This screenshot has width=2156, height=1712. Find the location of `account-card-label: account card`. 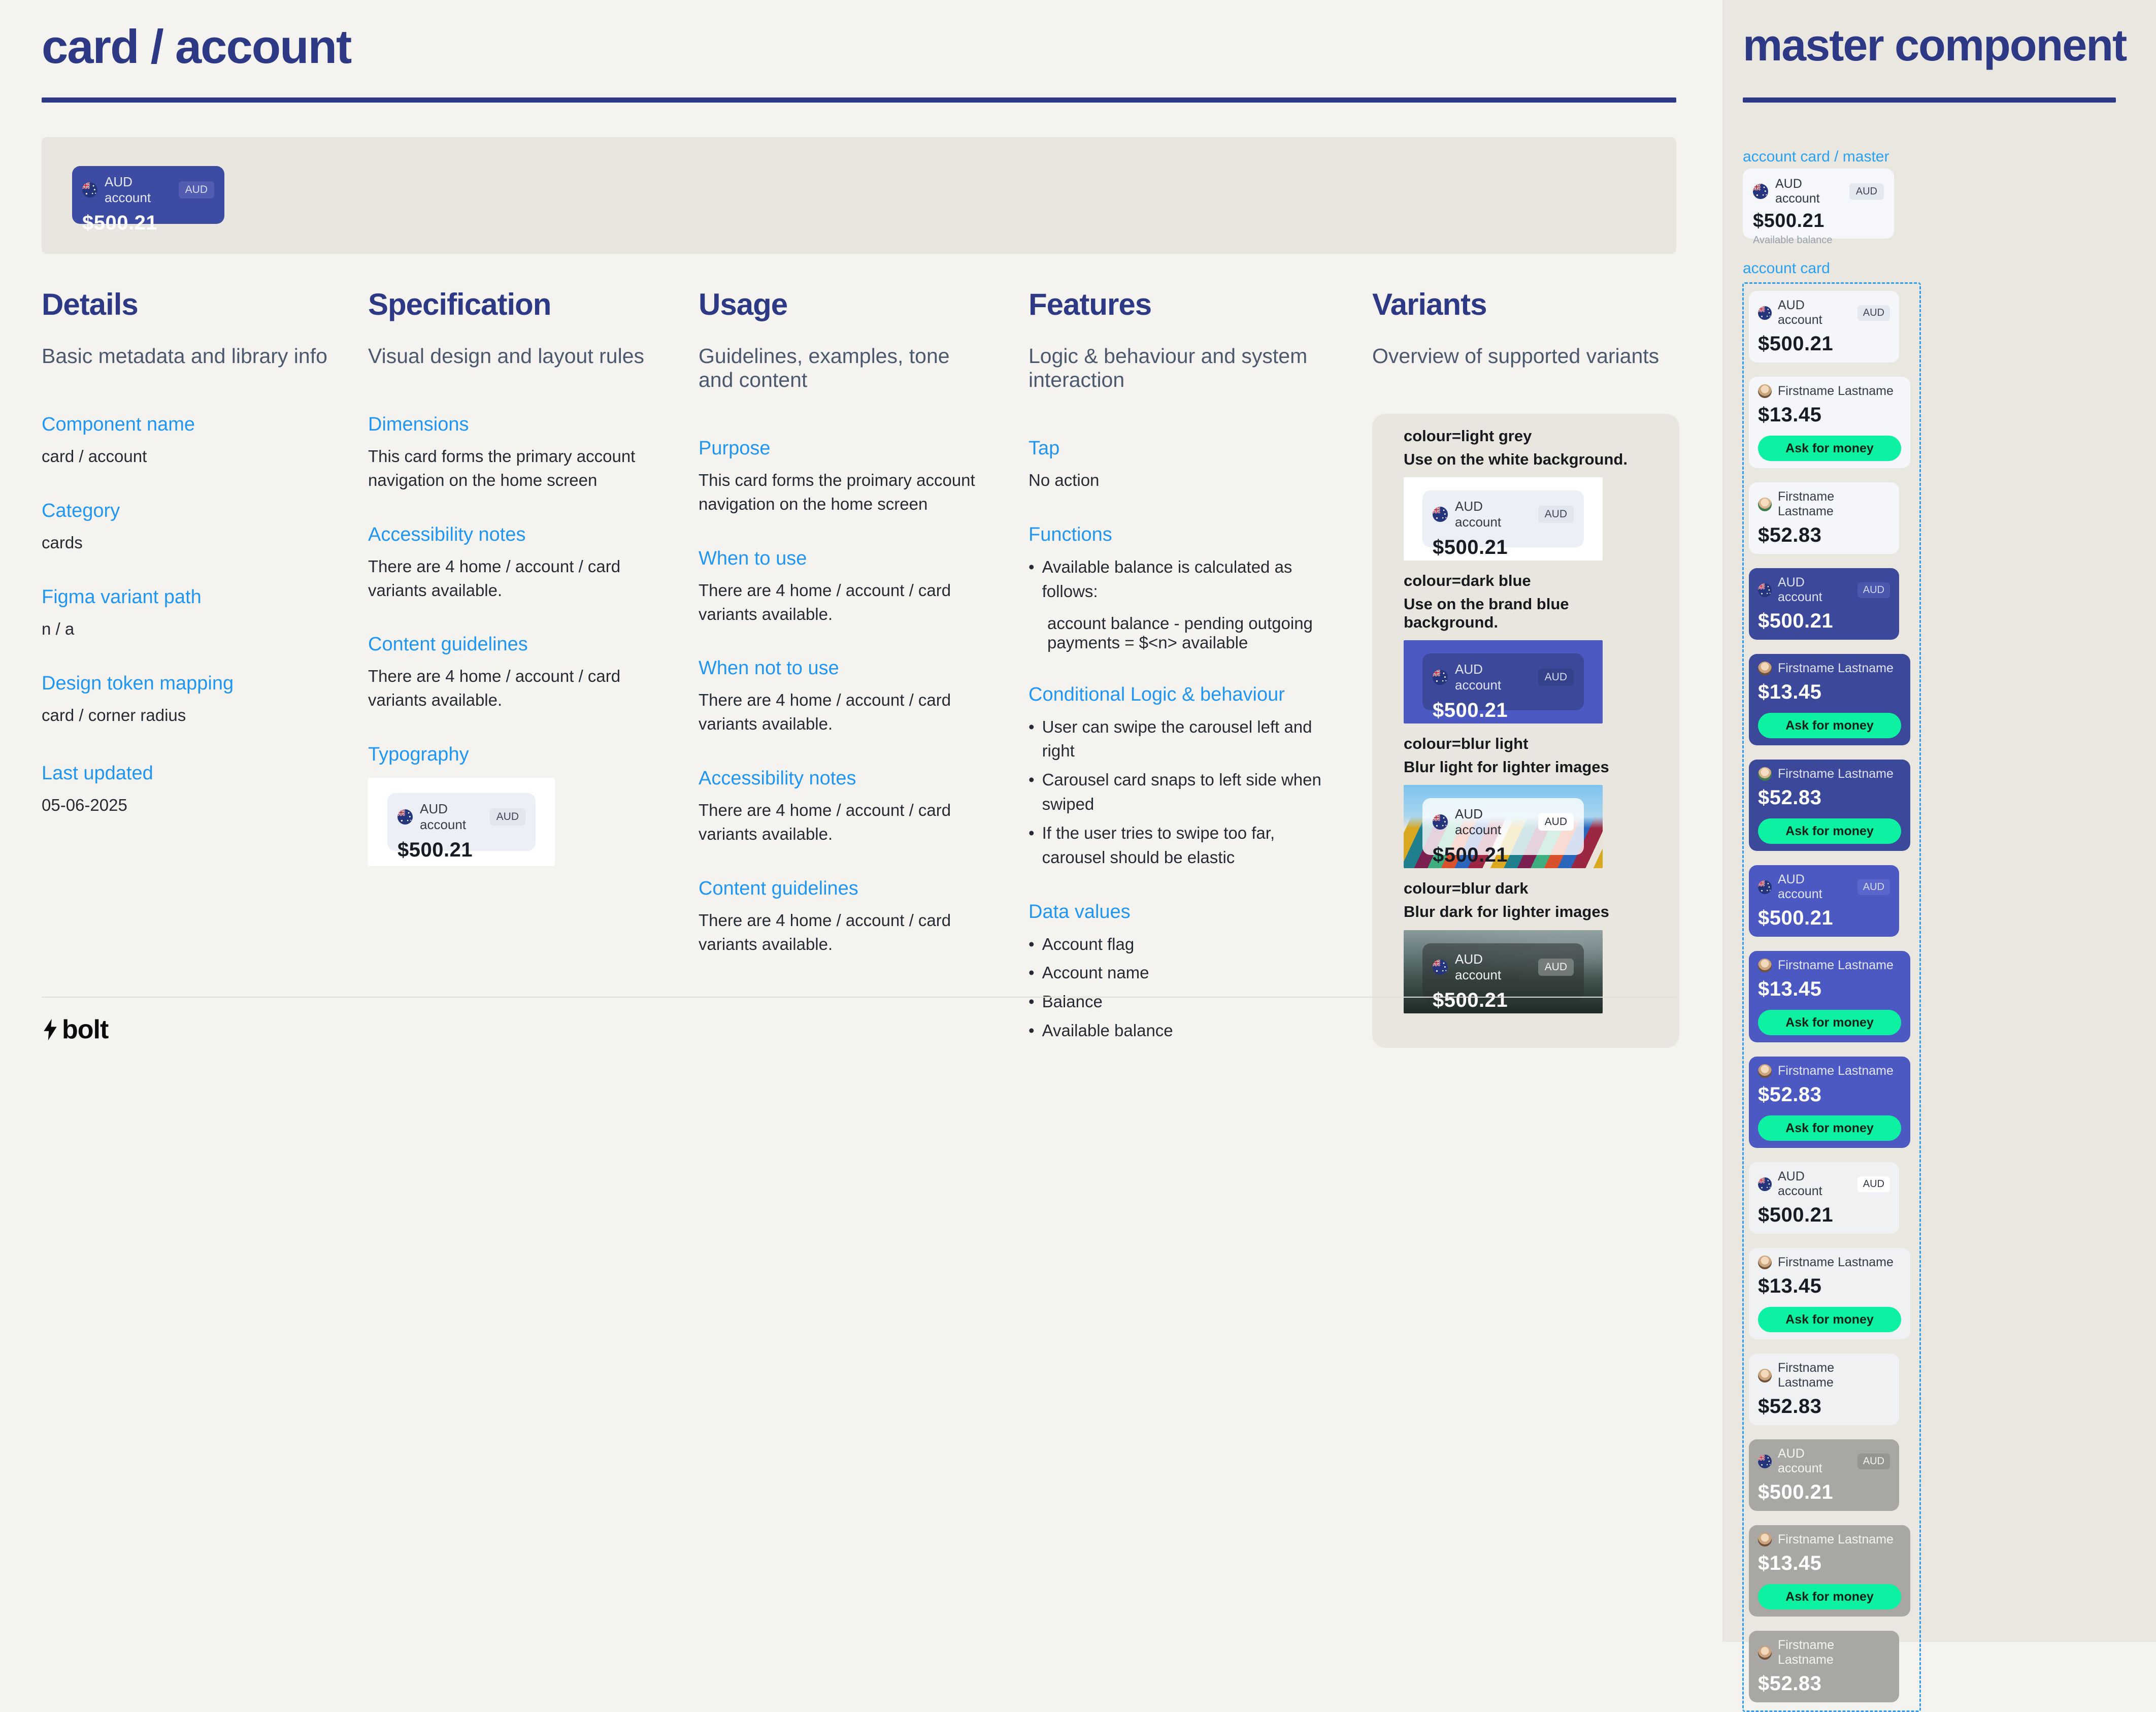

account-card-label: account card is located at coordinates (1786, 268).